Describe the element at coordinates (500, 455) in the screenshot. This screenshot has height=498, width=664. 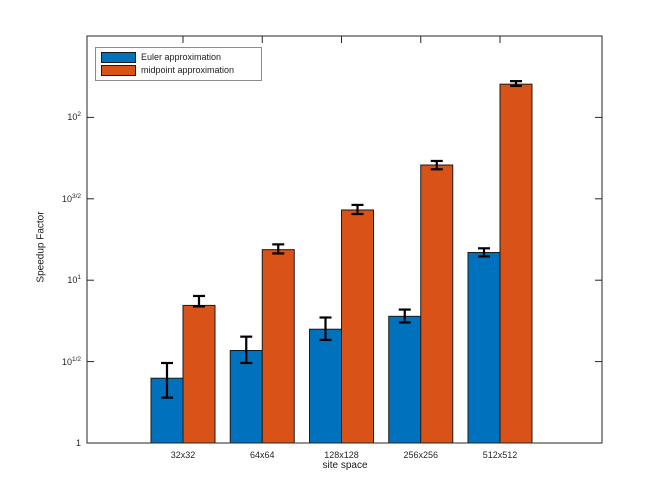
I see `x-tick-label: 512x512` at that location.